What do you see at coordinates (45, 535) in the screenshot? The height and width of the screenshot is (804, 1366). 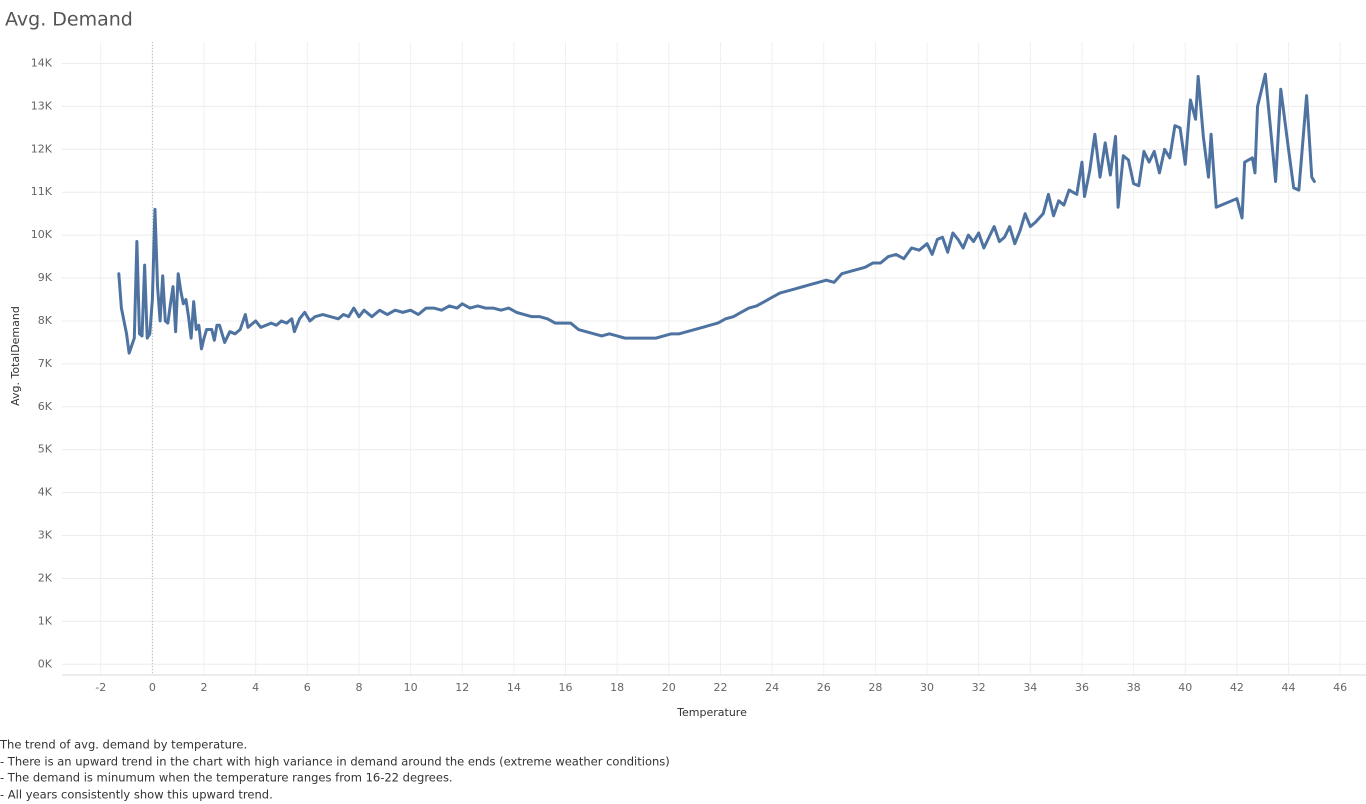 I see `y-tick-label: 3K` at bounding box center [45, 535].